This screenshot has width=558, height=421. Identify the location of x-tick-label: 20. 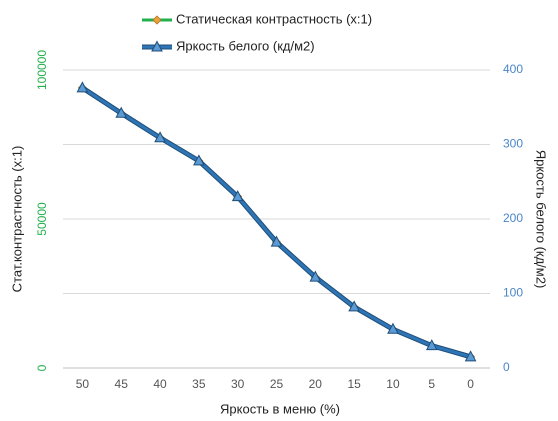
(316, 384).